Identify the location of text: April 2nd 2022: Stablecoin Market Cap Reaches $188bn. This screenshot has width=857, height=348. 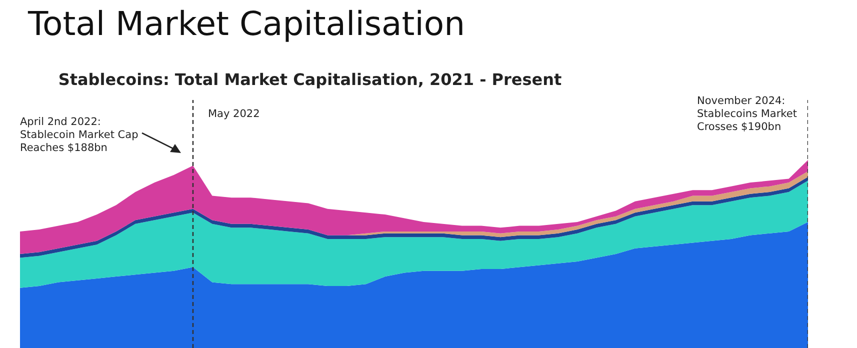
(79, 135).